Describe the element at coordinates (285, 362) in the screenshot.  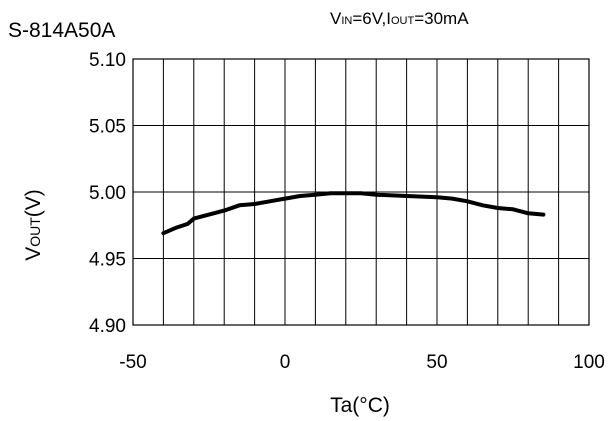
I see `x-tick-label: 0` at that location.